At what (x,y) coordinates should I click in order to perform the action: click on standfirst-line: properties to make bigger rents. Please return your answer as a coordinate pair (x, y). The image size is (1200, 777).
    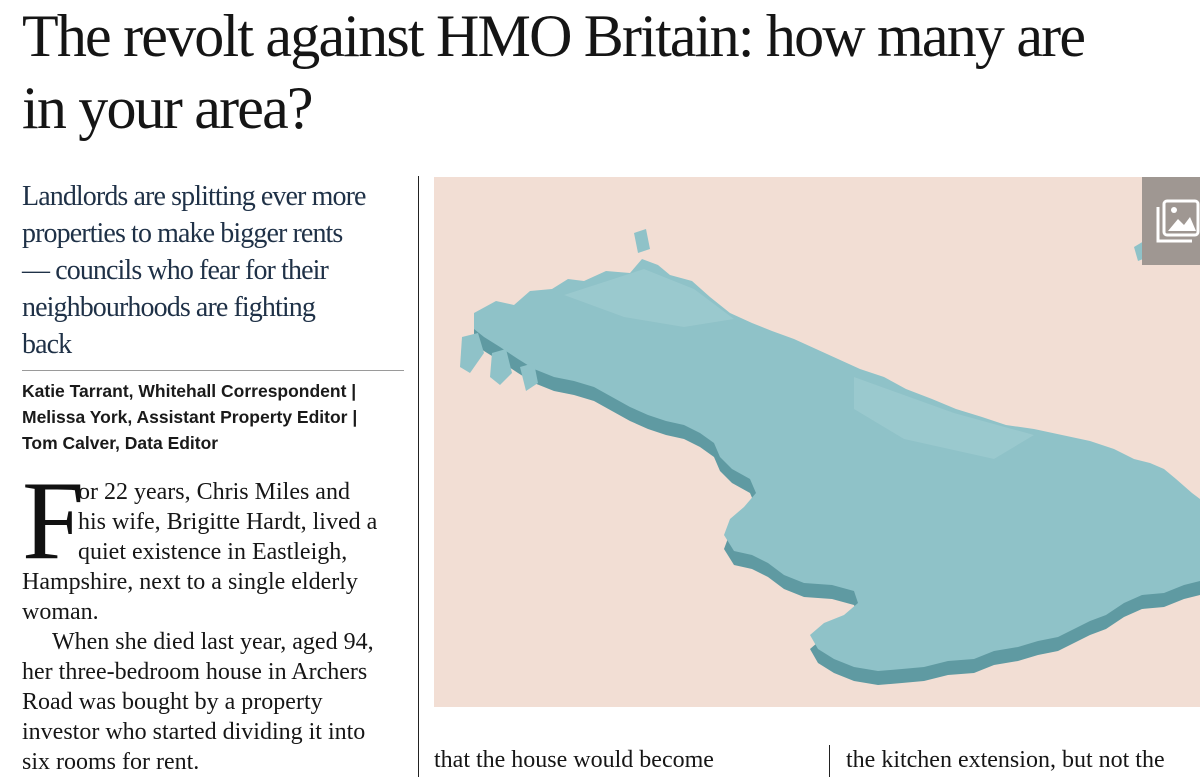
    Looking at the image, I should click on (182, 233).